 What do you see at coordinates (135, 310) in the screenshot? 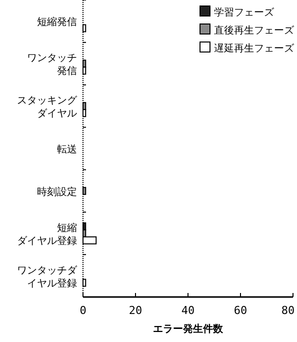
I see `x-tick-label: 20` at bounding box center [135, 310].